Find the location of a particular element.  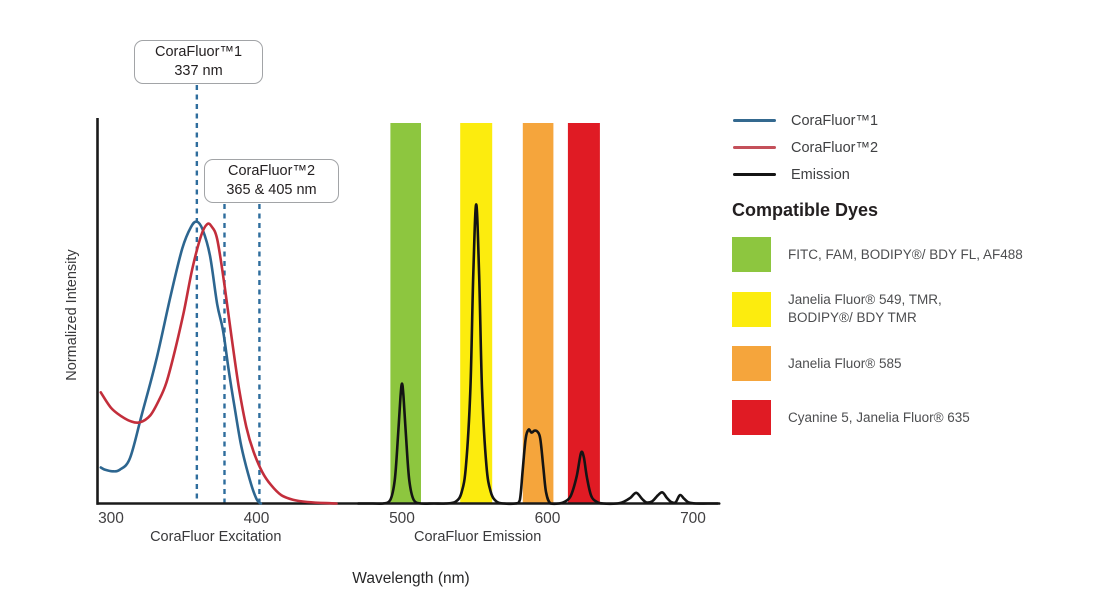

dye-row: Janelia Fluor® 585 is located at coordinates (877, 363).